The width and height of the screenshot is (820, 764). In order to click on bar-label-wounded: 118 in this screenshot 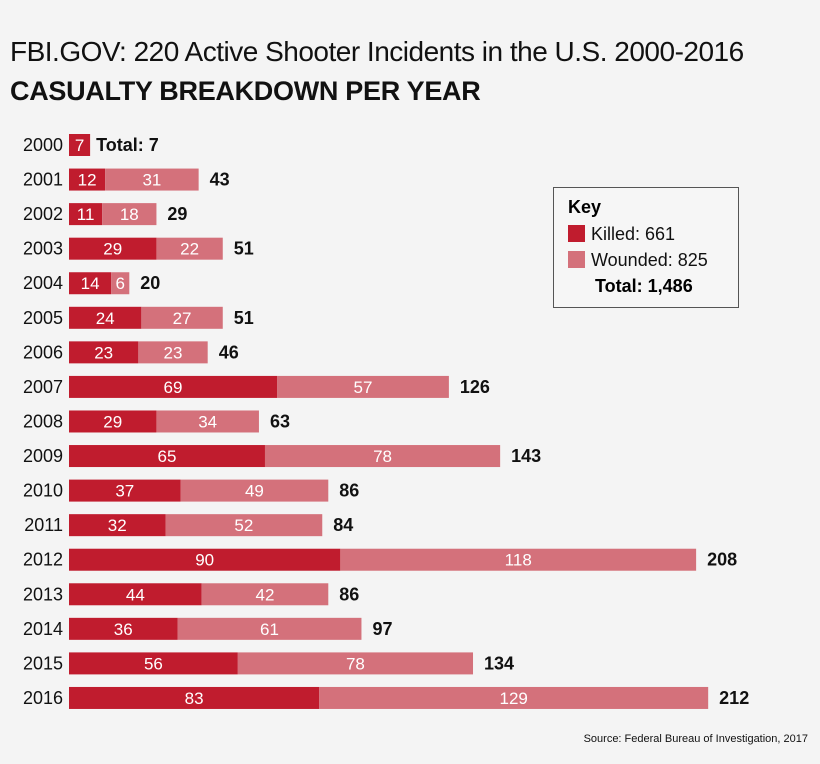, I will do `click(518, 560)`.